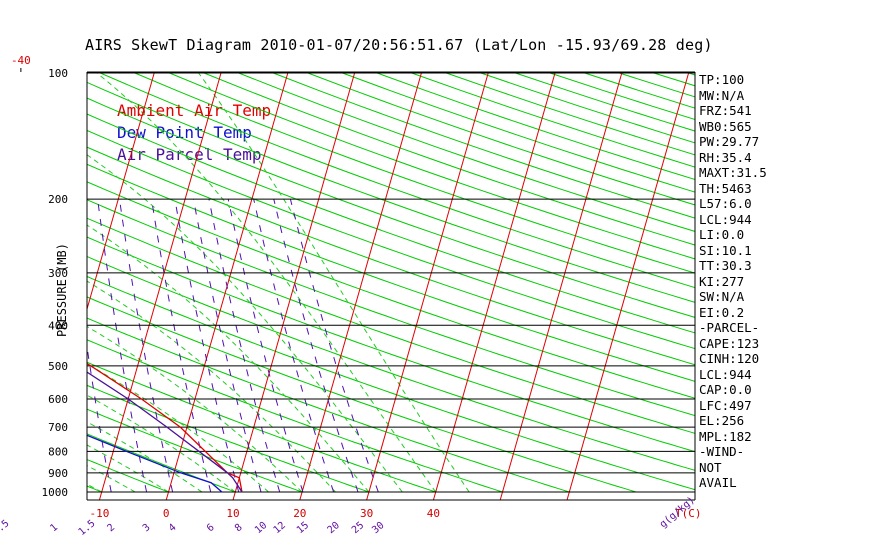 This screenshot has width=870, height=560. Describe the element at coordinates (194, 110) in the screenshot. I see `legend-ambient-air-temp: Ambient Air Temp` at that location.